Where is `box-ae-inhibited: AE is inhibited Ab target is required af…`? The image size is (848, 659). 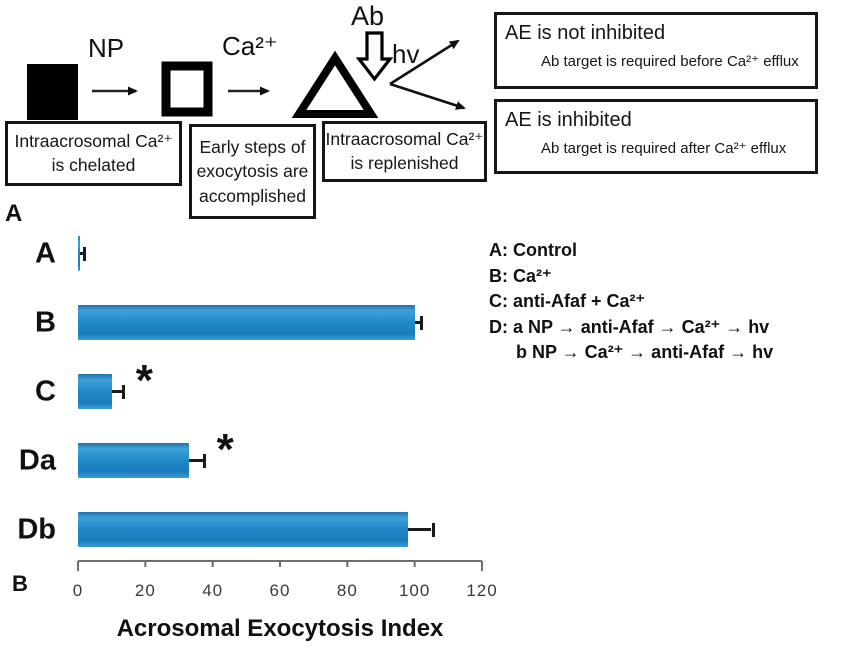 box-ae-inhibited: AE is inhibited Ab target is required af… is located at coordinates (656, 136).